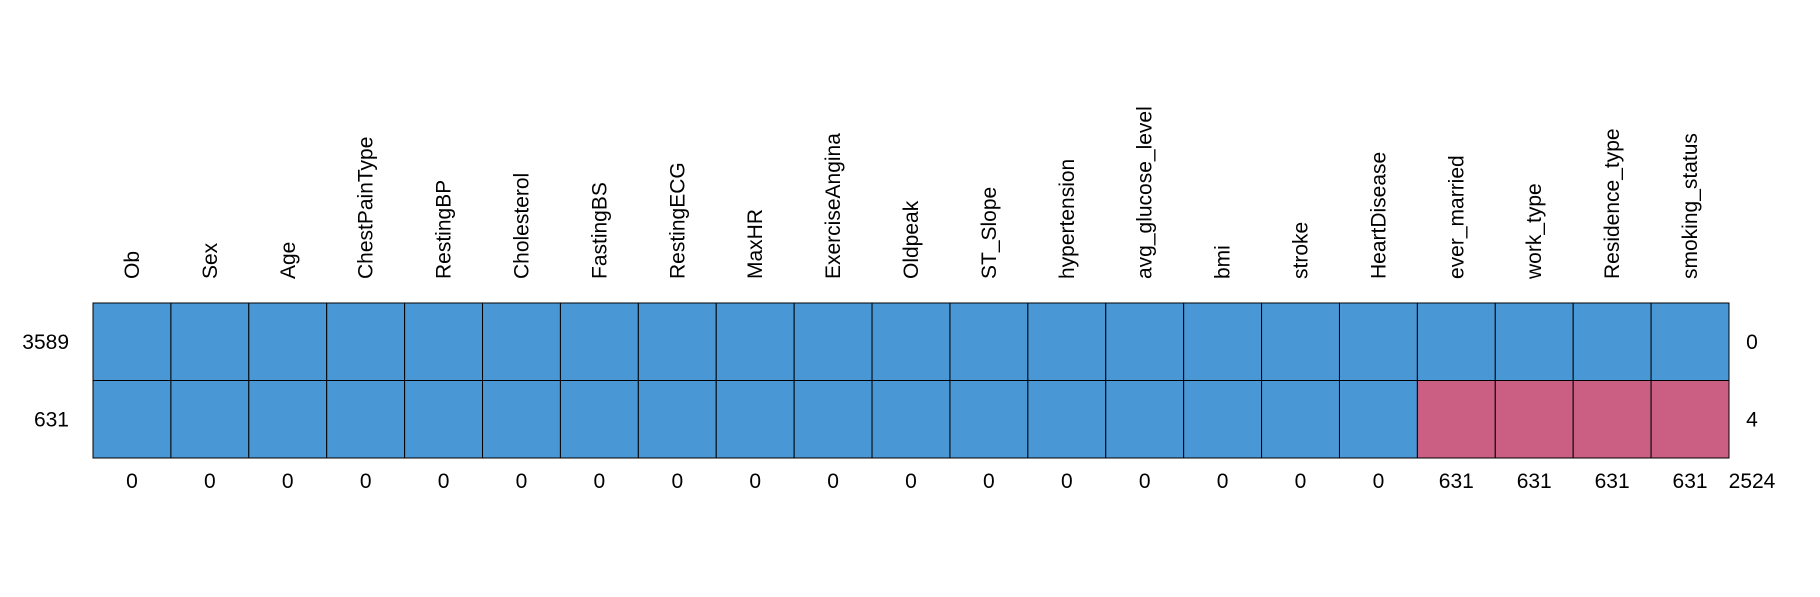  Describe the element at coordinates (1301, 250) in the screenshot. I see `column-label: stroke` at that location.